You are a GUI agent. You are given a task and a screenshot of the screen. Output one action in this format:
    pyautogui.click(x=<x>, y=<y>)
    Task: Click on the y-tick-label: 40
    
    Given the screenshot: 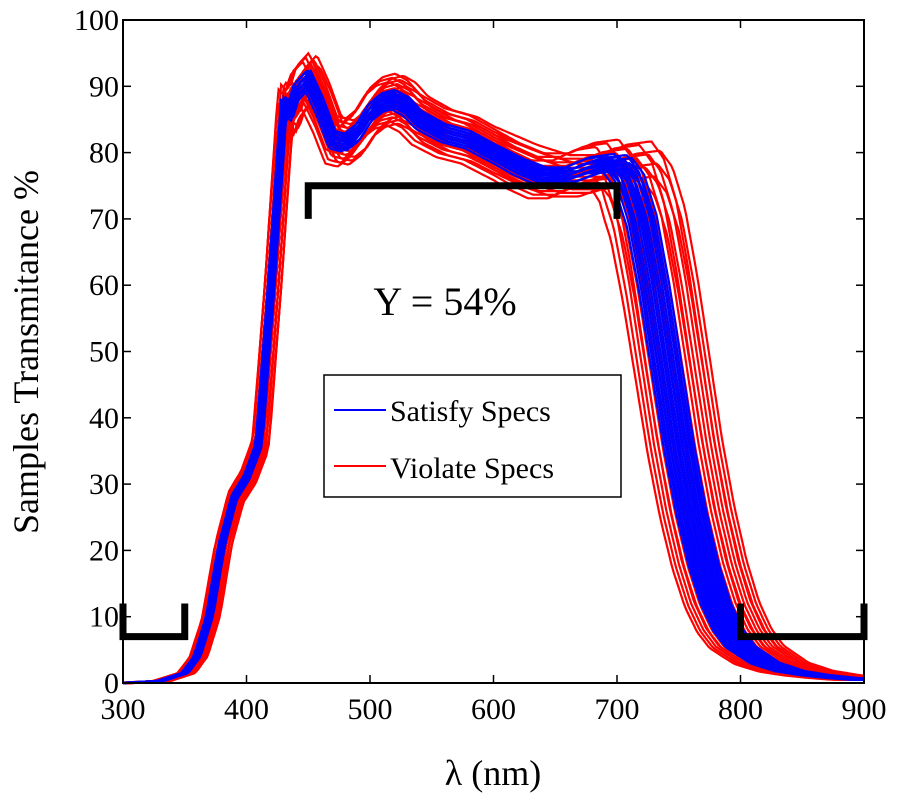 What is the action you would take?
    pyautogui.click(x=104, y=418)
    